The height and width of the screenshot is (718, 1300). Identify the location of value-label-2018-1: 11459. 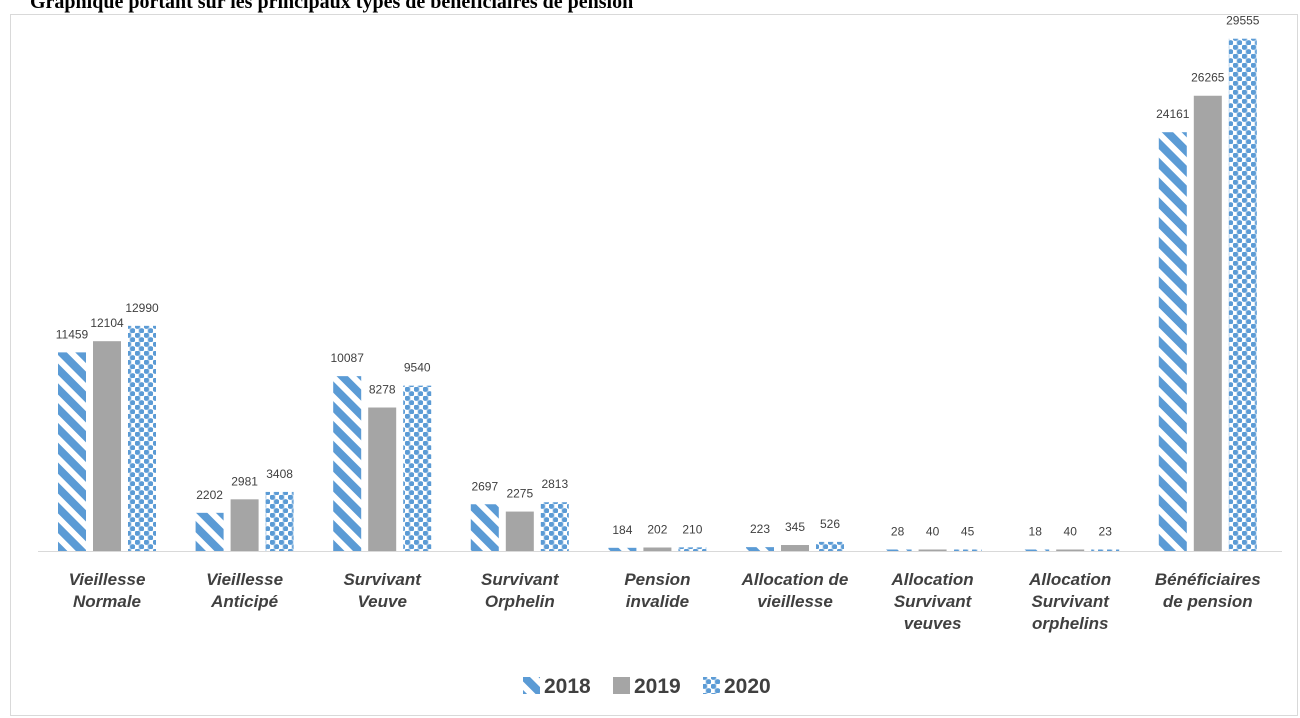
(72, 334).